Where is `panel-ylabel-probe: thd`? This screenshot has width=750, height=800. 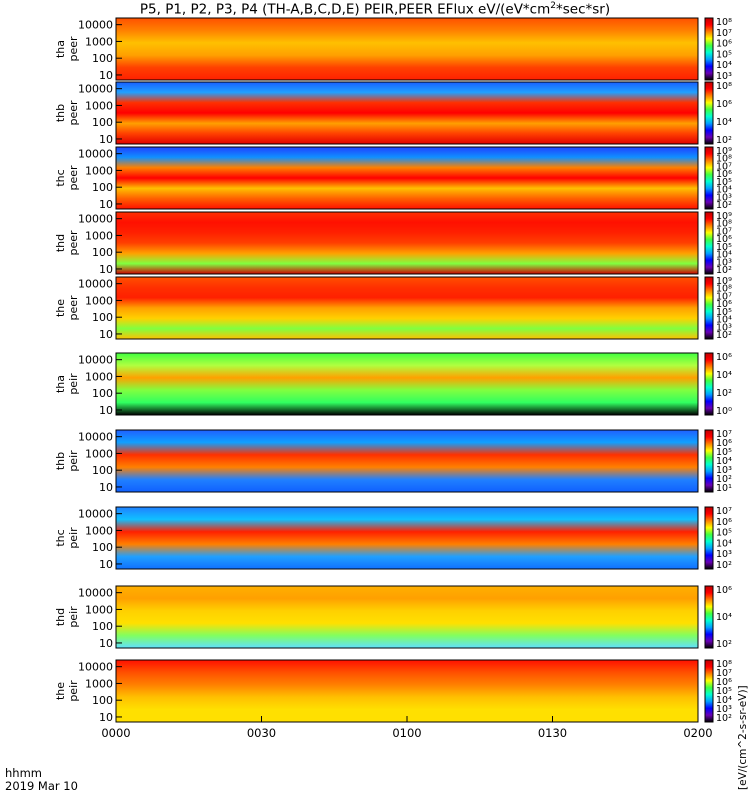 panel-ylabel-probe: thd is located at coordinates (60, 243).